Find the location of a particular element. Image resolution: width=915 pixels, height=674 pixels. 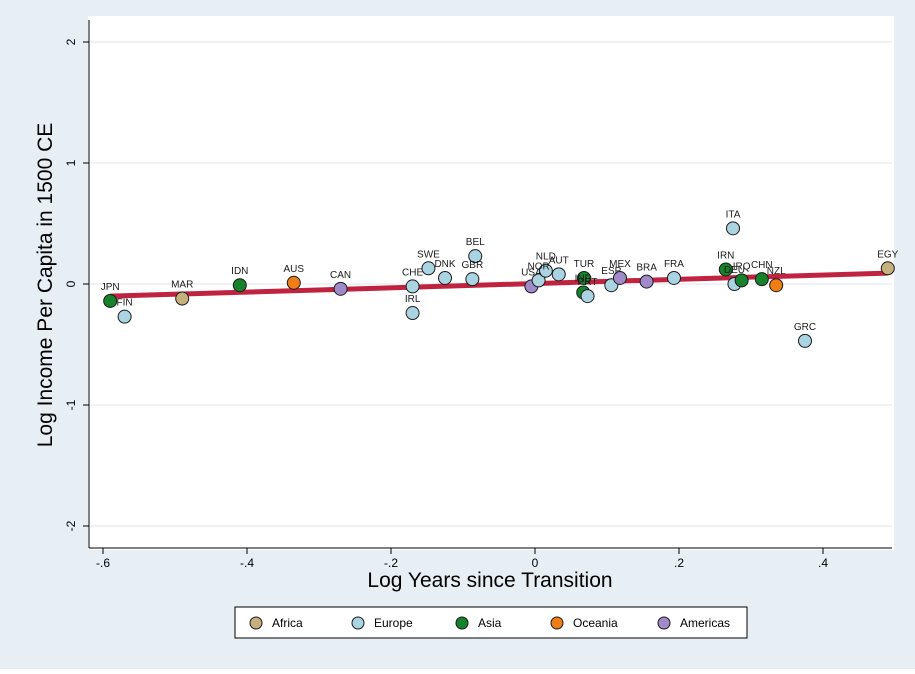

x-tick-label: .4 is located at coordinates (823, 563).